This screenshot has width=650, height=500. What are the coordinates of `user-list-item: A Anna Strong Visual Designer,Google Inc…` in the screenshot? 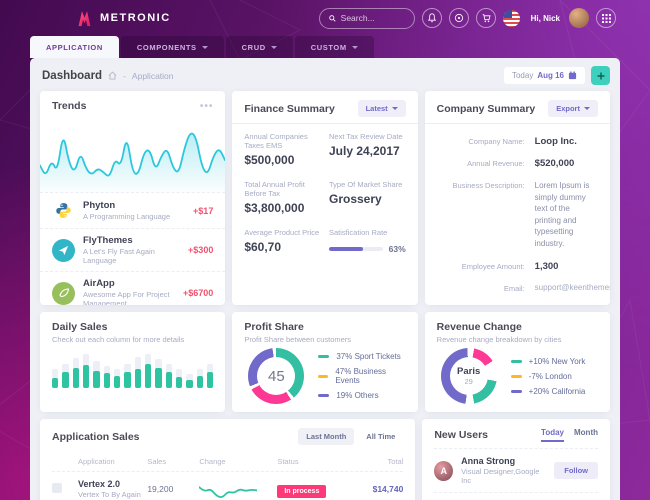 It's located at (516, 470).